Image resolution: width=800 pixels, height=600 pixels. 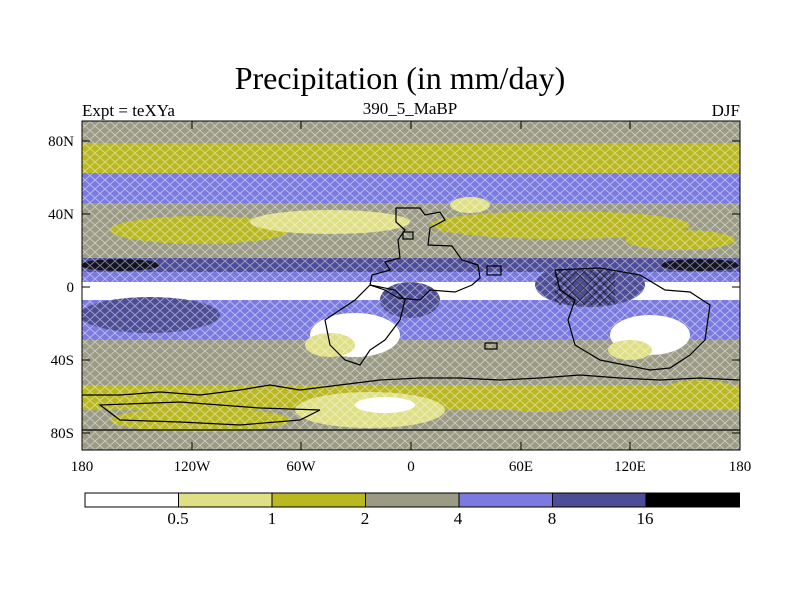 What do you see at coordinates (410, 108) in the screenshot?
I see `period-label: 390_5_MaBP` at bounding box center [410, 108].